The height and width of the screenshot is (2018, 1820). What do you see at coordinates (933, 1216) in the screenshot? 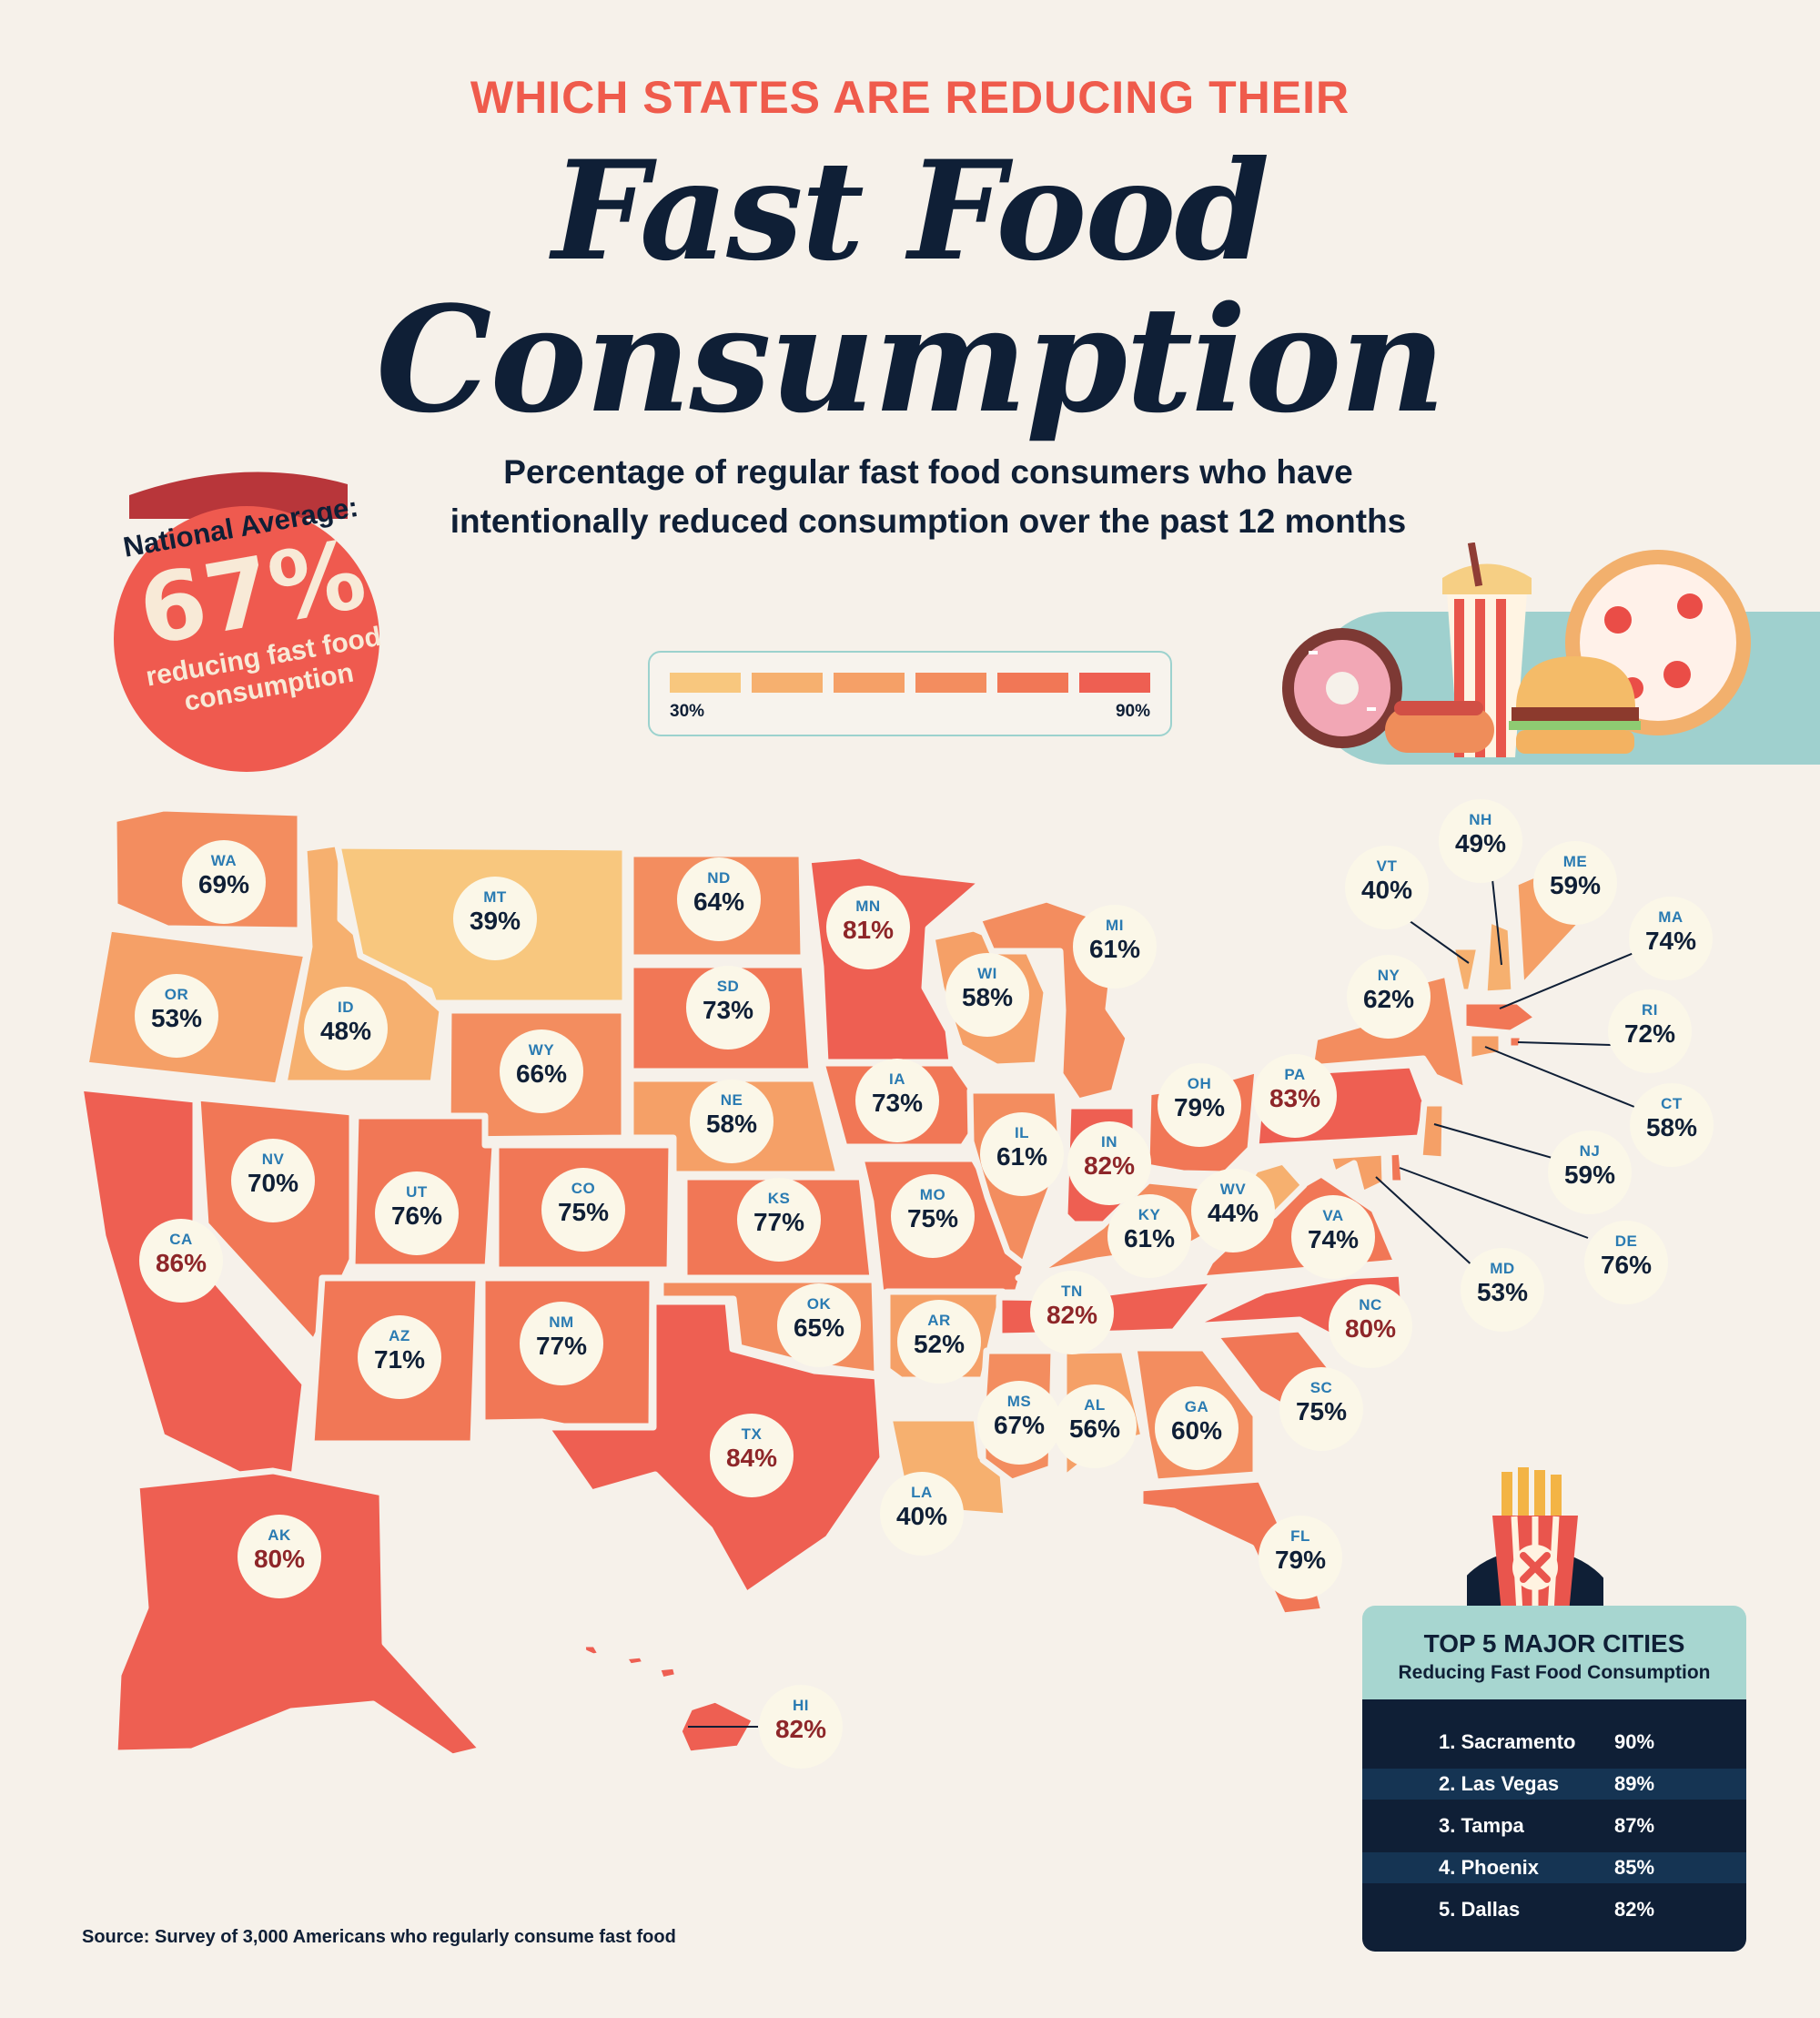
I see `state-label-mo: MO 75%` at bounding box center [933, 1216].